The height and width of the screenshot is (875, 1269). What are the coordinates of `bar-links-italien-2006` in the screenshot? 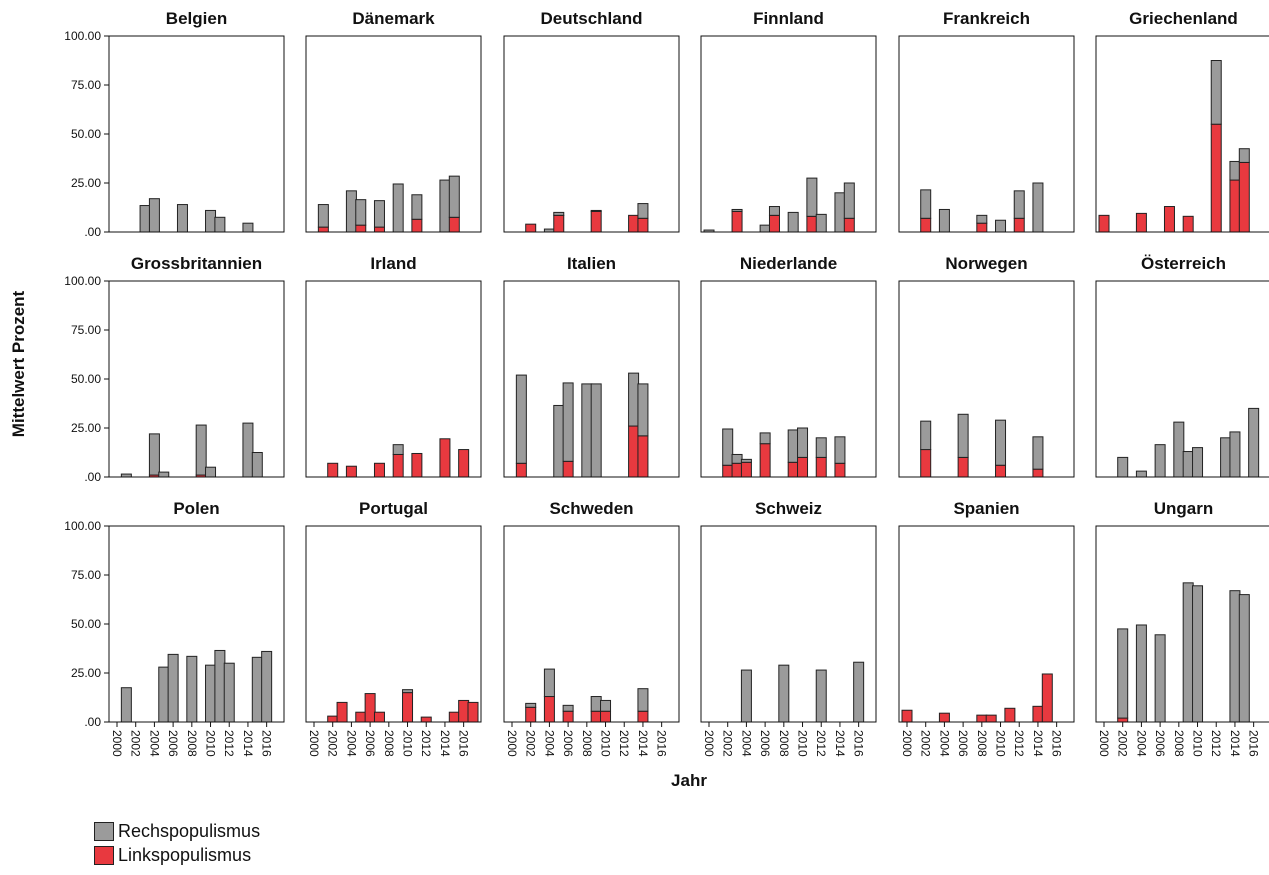 It's located at (568, 469).